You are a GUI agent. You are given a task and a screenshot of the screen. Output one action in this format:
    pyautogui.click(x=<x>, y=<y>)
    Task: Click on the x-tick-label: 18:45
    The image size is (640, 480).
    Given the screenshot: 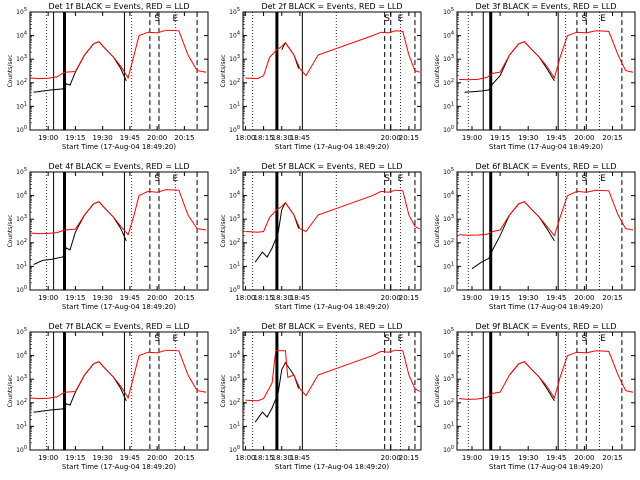 What is the action you would take?
    pyautogui.click(x=300, y=138)
    